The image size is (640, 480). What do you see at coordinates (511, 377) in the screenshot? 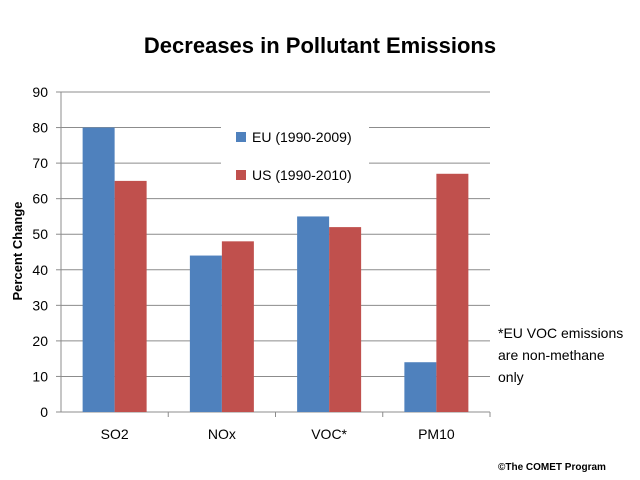
I see `footnote-line: only` at bounding box center [511, 377].